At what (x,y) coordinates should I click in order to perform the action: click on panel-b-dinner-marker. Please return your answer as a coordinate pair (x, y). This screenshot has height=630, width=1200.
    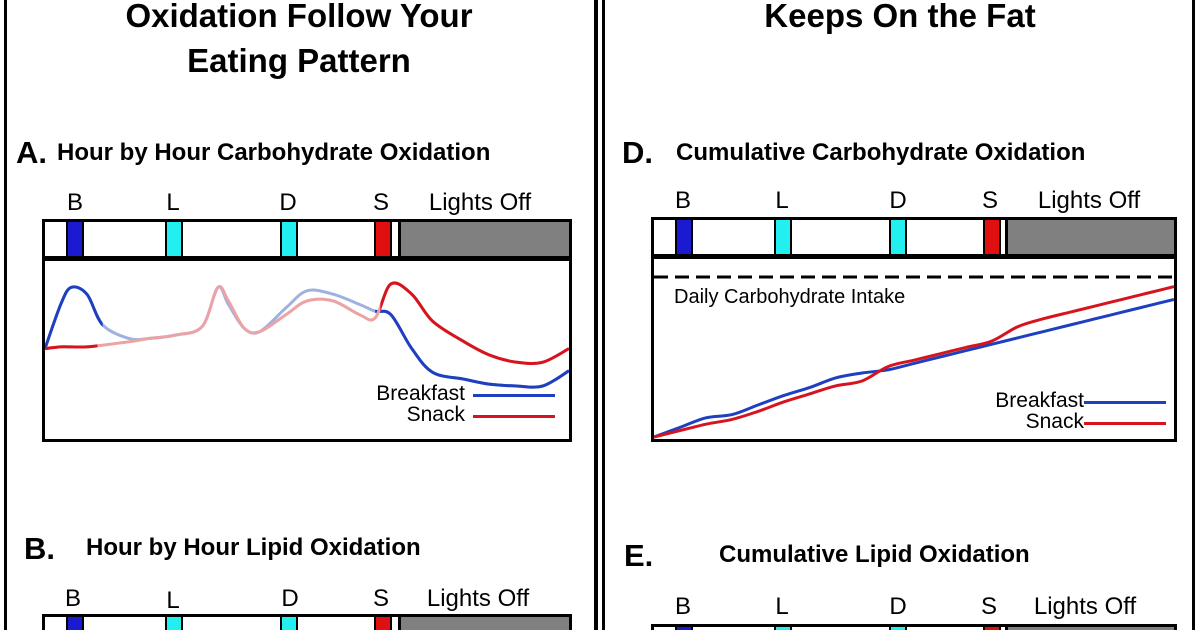
    Looking at the image, I should click on (289, 623).